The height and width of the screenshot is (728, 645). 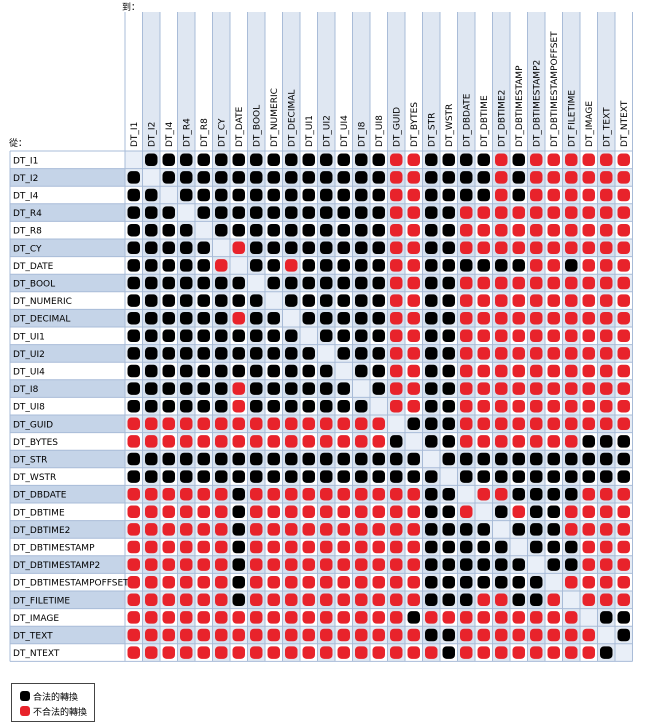 I want to click on column-header-dt_dbdate: DT_DBDATE, so click(x=467, y=120).